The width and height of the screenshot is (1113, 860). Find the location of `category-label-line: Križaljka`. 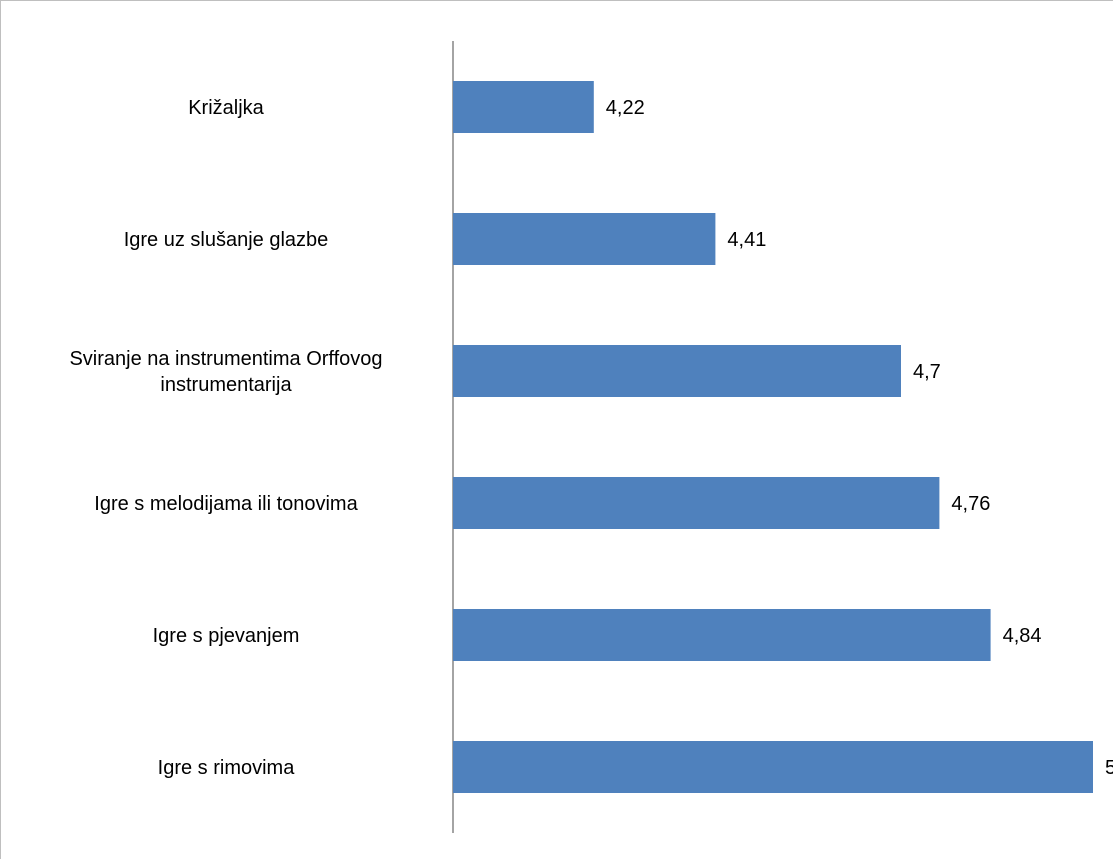

category-label-line: Križaljka is located at coordinates (226, 108).